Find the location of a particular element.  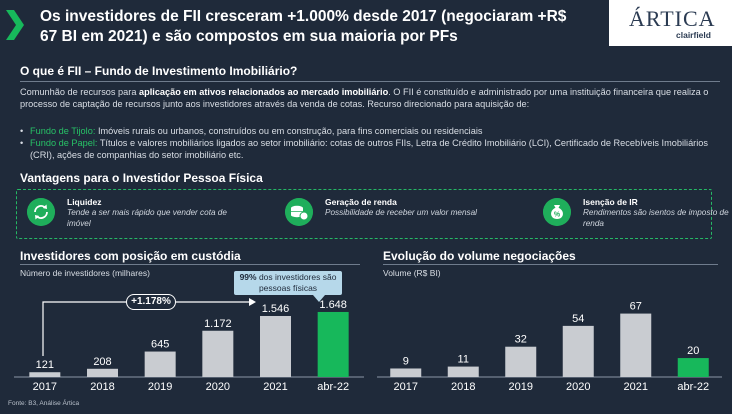

investors-callout: 99% dos investidores são pessoas físicas is located at coordinates (288, 283).